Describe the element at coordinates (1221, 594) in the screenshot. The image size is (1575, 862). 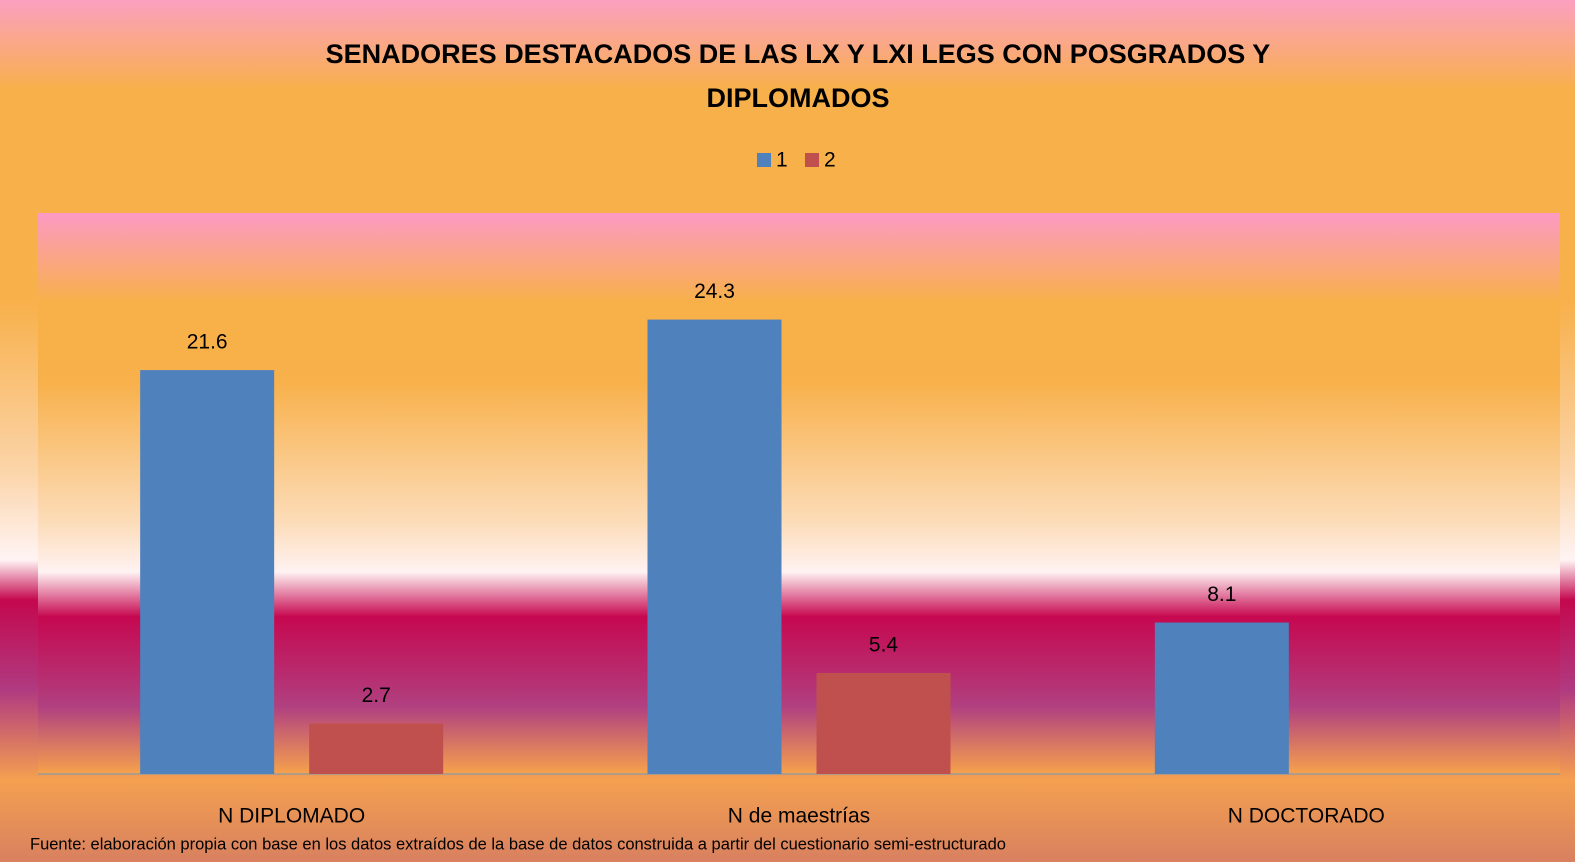
I see `data-label: 8.1` at that location.